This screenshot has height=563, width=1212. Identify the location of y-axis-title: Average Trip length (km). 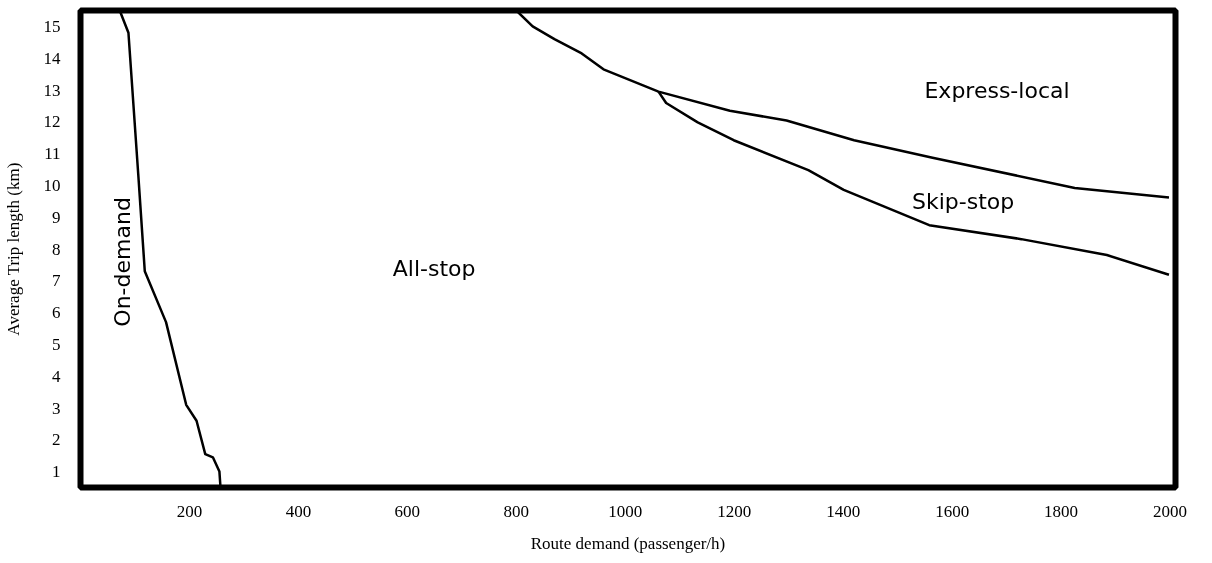
(13, 249).